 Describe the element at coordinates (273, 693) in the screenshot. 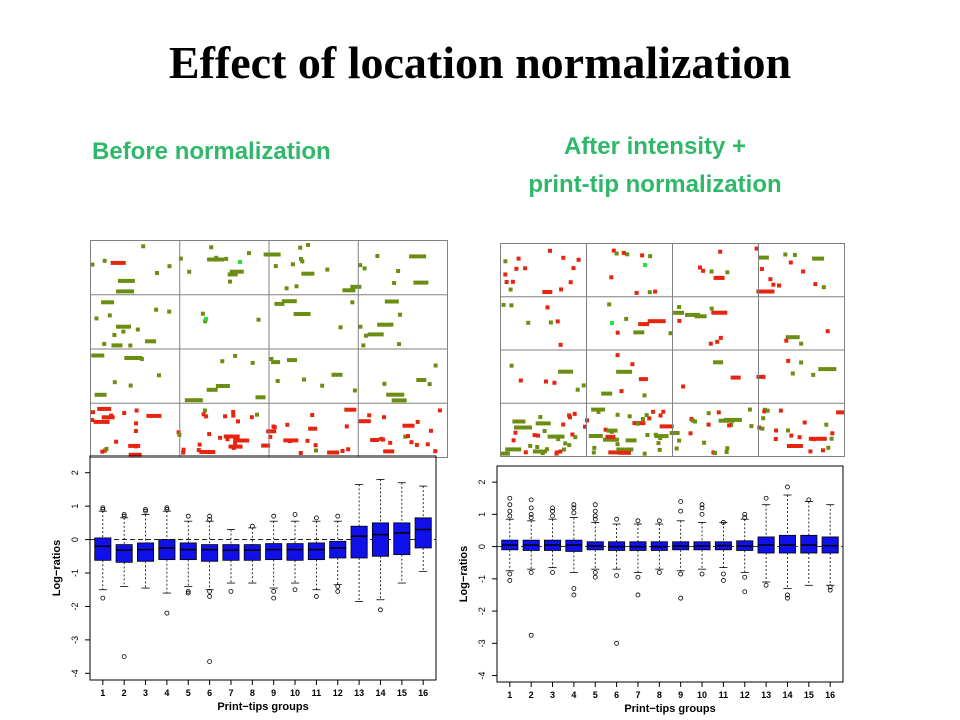

I see `x-tick-label: 9` at that location.